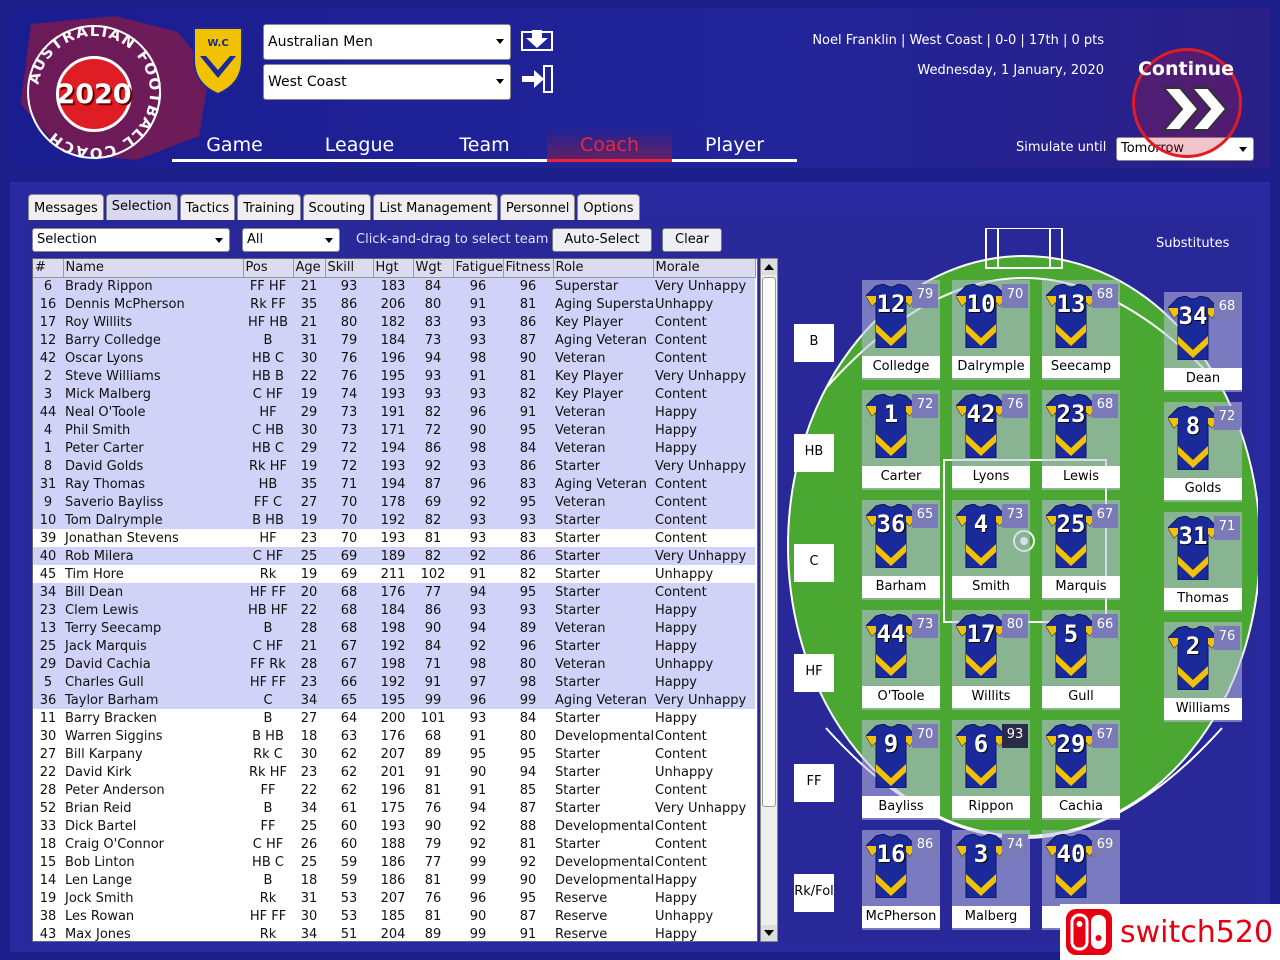 The image size is (1280, 960). I want to click on field-player-slot: 31 71 Thomas, so click(1203, 562).